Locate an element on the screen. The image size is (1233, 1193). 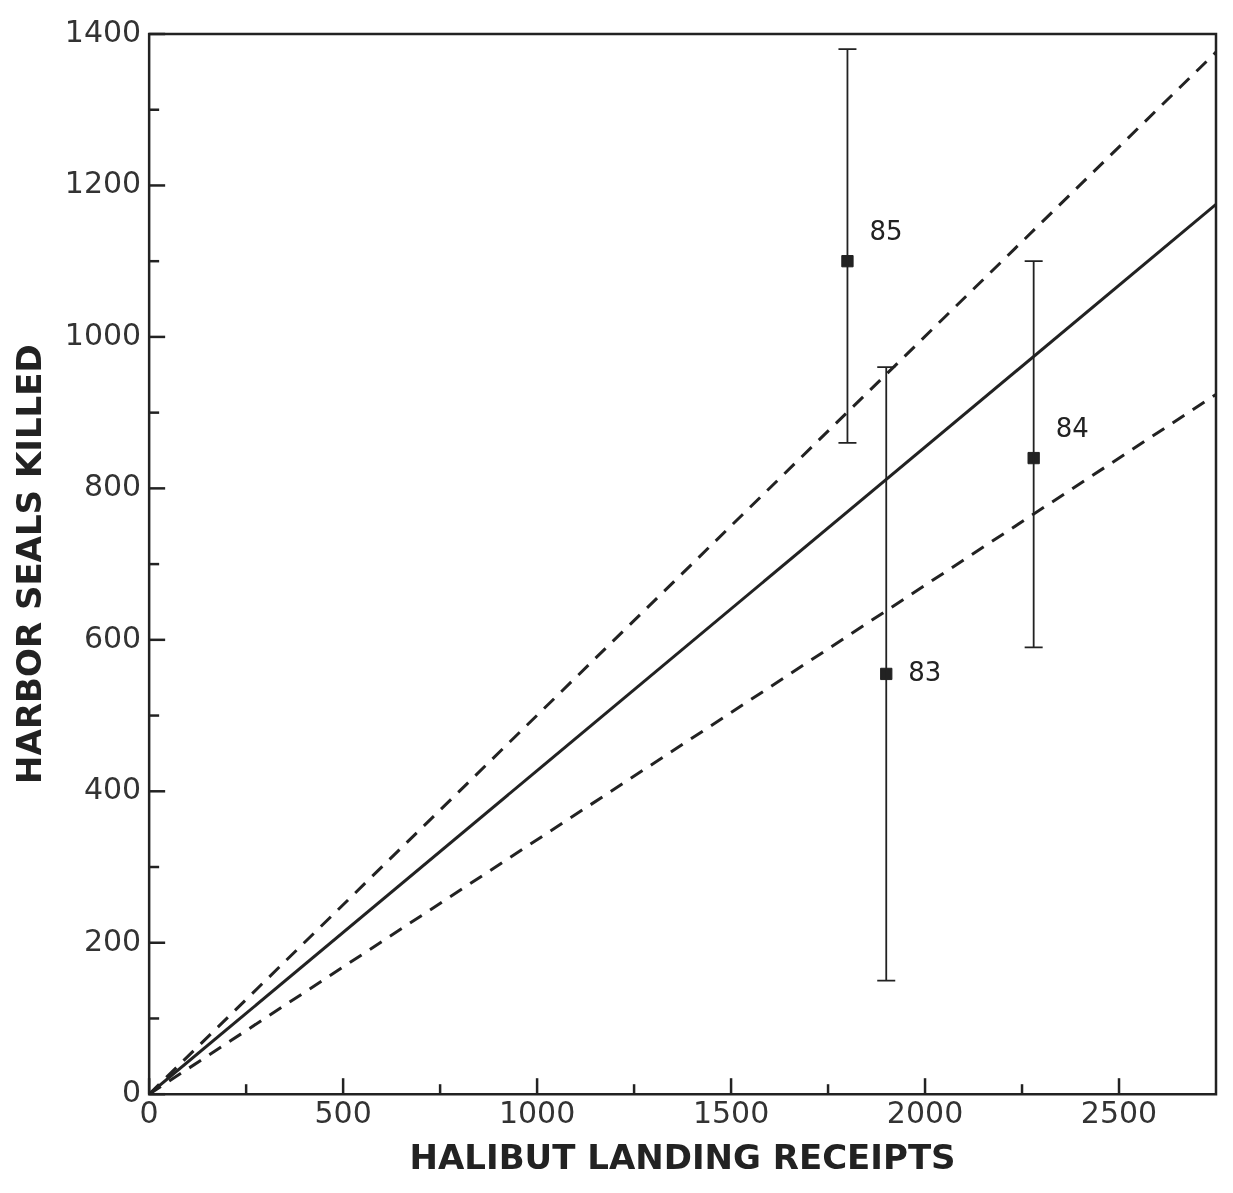
x-tick-label: 2500 is located at coordinates (1119, 1112).